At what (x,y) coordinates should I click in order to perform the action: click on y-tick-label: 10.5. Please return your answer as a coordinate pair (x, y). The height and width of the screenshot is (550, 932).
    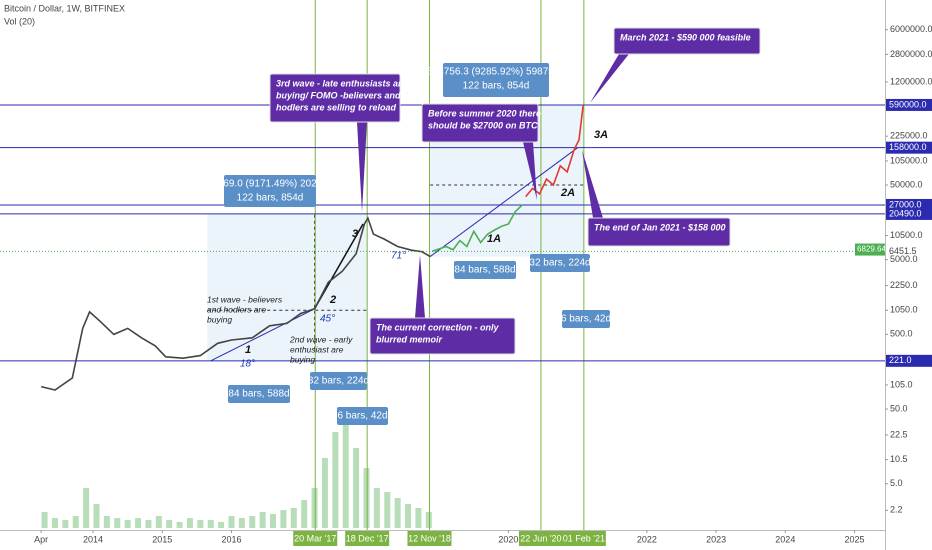
    Looking at the image, I should click on (899, 459).